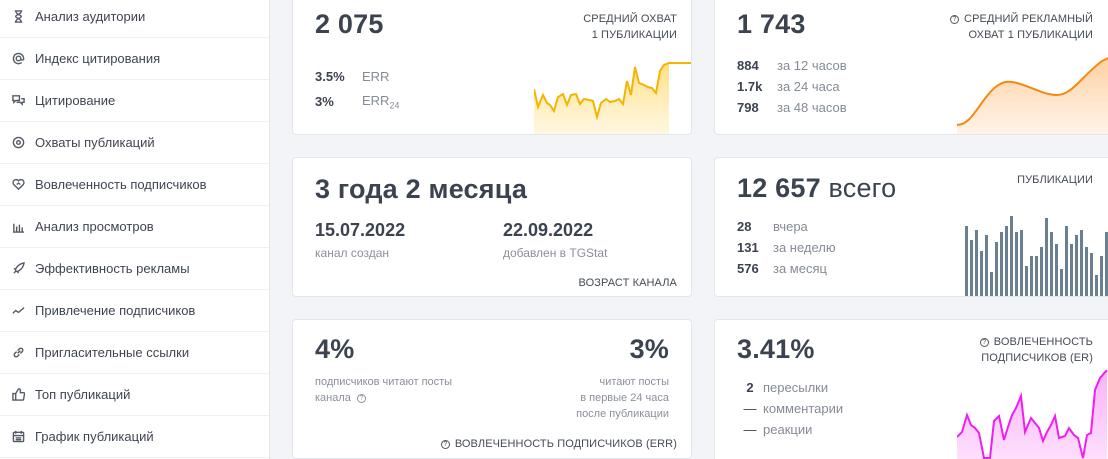 The image size is (1108, 459). Describe the element at coordinates (352, 76) in the screenshot. I see `err-row: 3.5% ERR` at that location.